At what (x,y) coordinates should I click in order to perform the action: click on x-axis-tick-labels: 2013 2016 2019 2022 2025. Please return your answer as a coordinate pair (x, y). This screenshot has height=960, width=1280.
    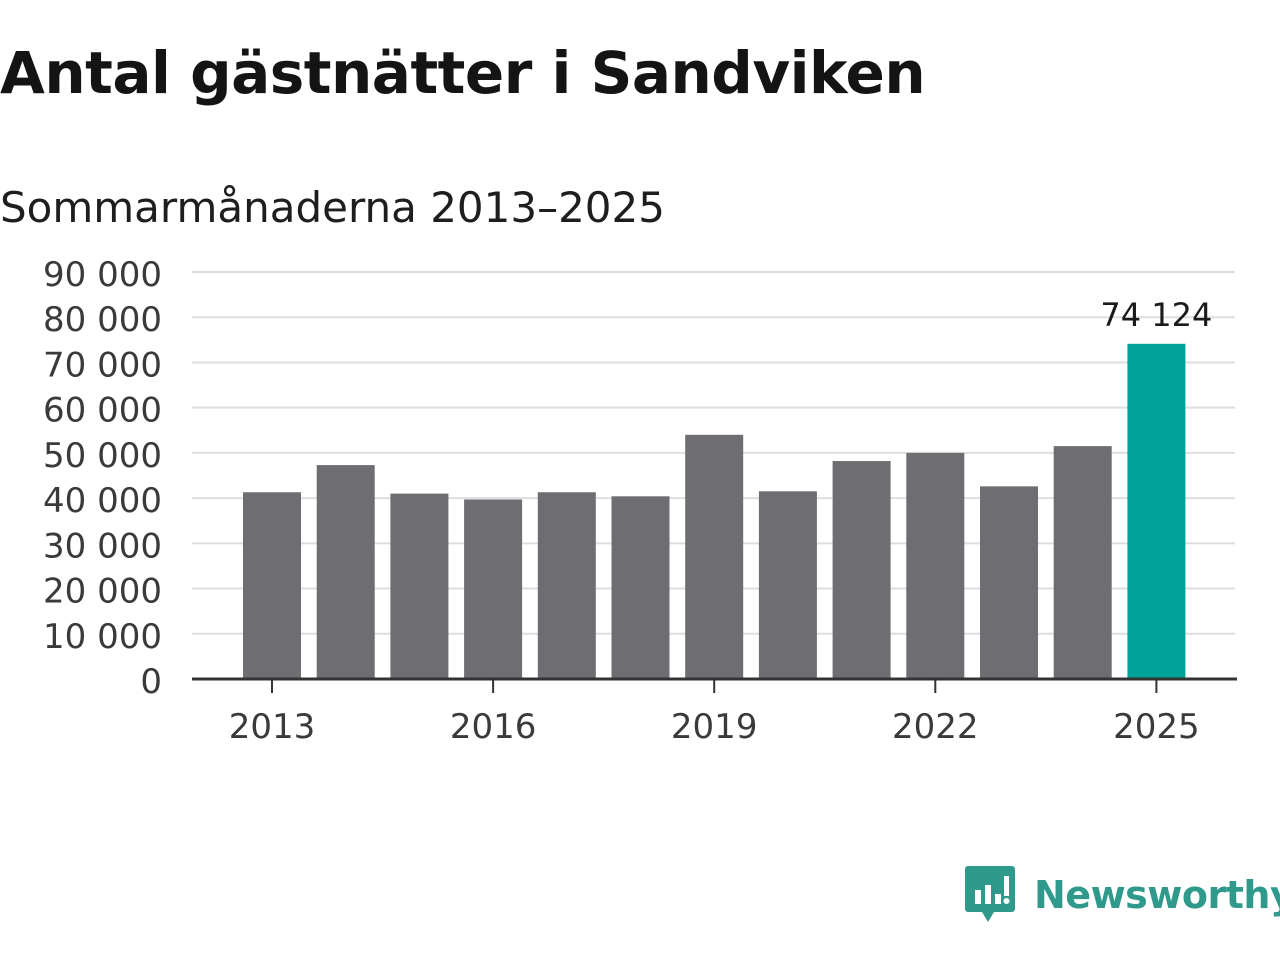
    Looking at the image, I should click on (714, 727).